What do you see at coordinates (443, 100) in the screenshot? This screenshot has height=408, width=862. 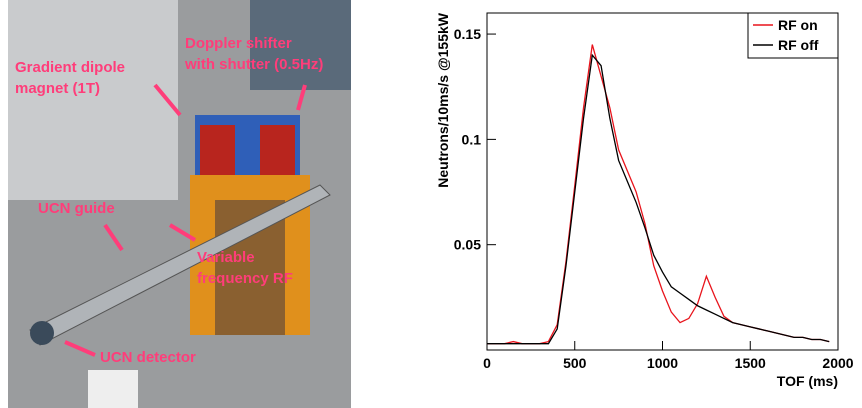 I see `y-axis-title: Neutrons/10ms/s @155kW` at bounding box center [443, 100].